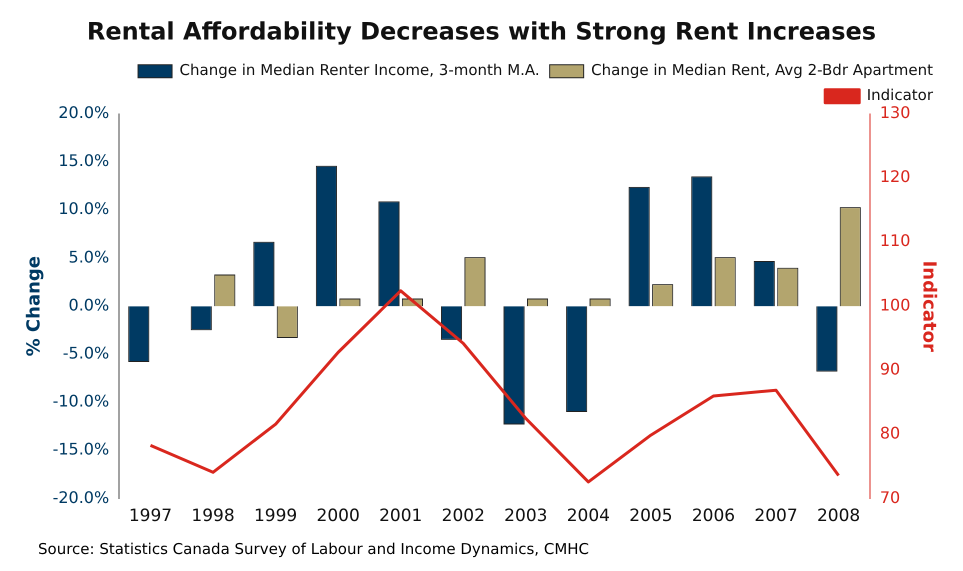 The height and width of the screenshot is (571, 963). I want to click on x-tick-label: 2001, so click(400, 516).